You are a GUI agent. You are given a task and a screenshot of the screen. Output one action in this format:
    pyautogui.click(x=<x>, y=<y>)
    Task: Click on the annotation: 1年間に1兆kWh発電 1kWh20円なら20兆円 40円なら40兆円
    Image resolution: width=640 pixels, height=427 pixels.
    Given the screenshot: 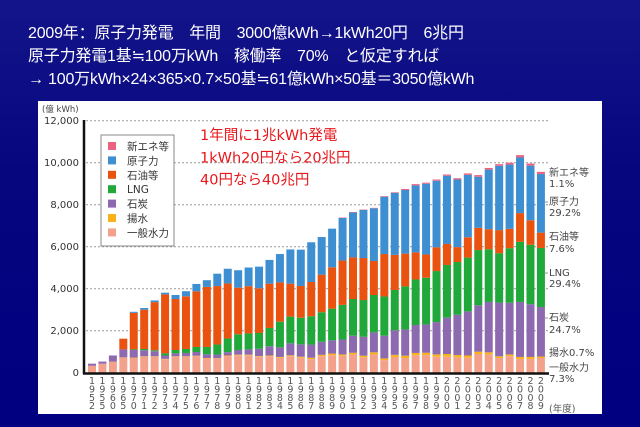 What is the action you would take?
    pyautogui.click(x=275, y=158)
    